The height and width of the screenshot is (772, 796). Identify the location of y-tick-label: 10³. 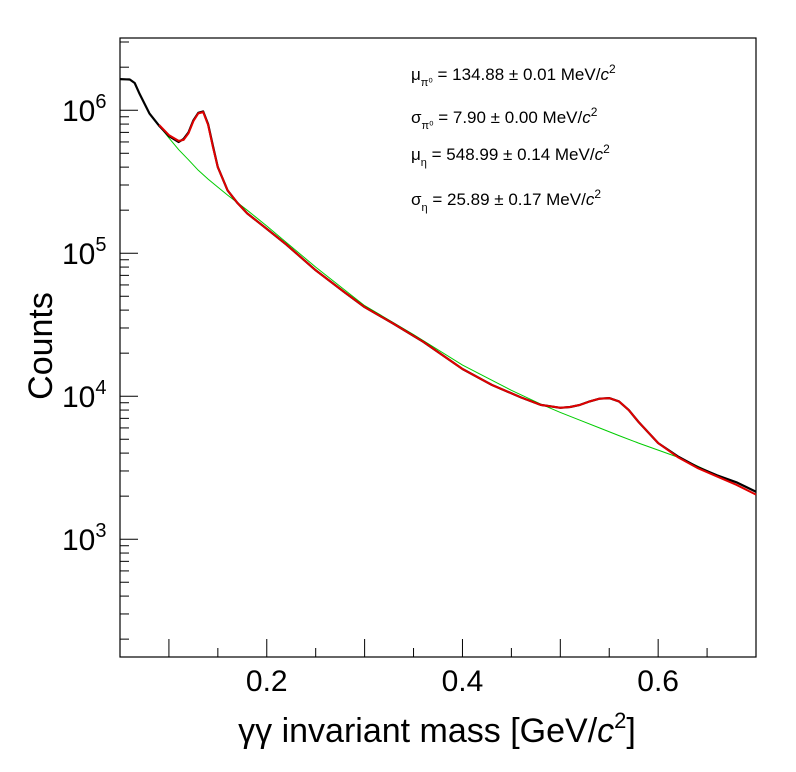
(84, 538).